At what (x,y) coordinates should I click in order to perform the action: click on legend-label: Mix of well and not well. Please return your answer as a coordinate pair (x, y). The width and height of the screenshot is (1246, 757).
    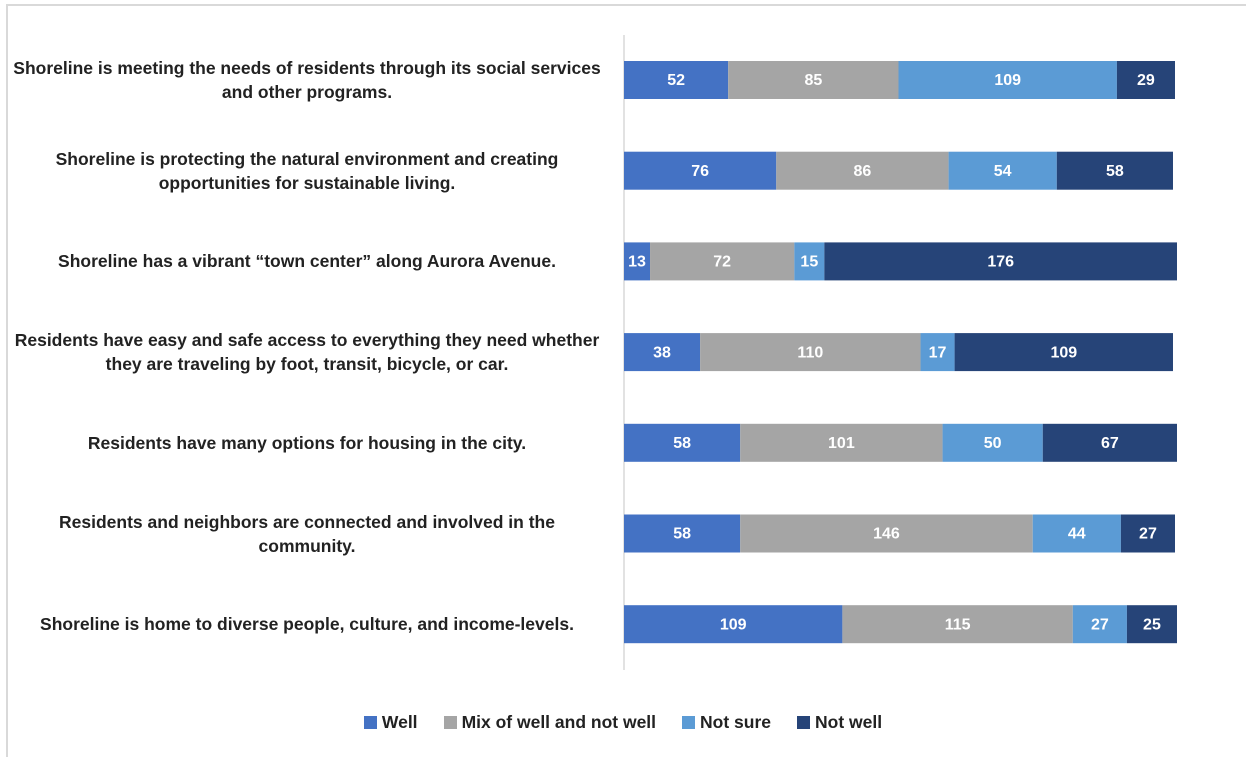
    Looking at the image, I should click on (559, 722).